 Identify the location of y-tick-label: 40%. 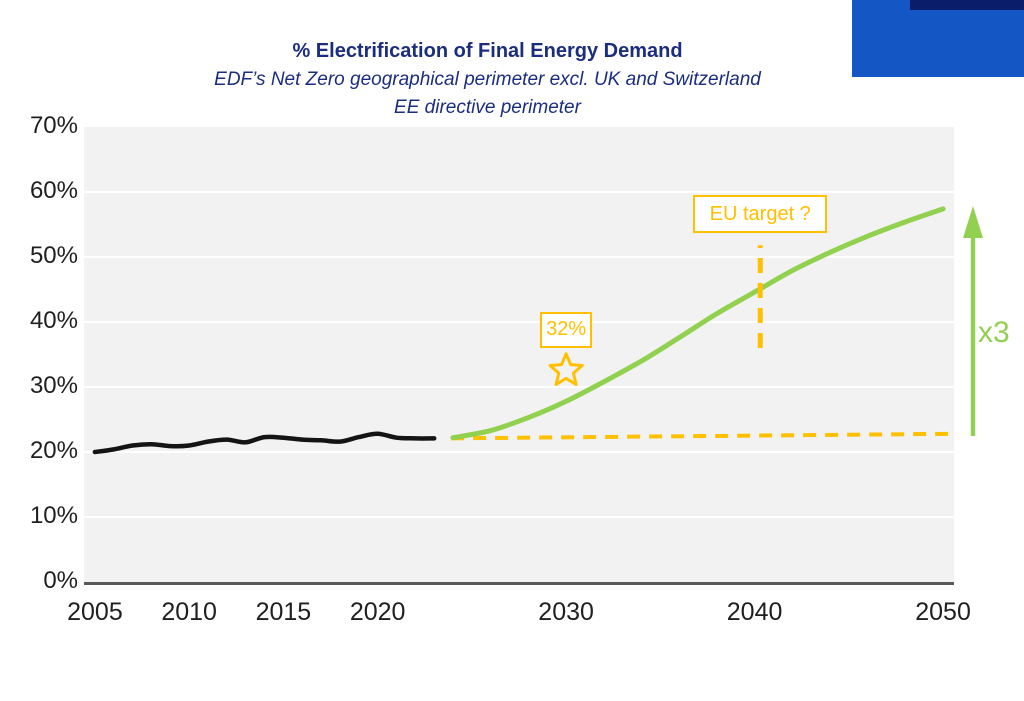
(53, 320).